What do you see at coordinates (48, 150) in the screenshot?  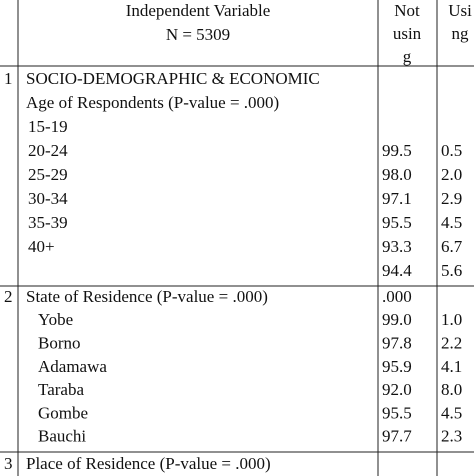 I see `row-label: 20-24` at bounding box center [48, 150].